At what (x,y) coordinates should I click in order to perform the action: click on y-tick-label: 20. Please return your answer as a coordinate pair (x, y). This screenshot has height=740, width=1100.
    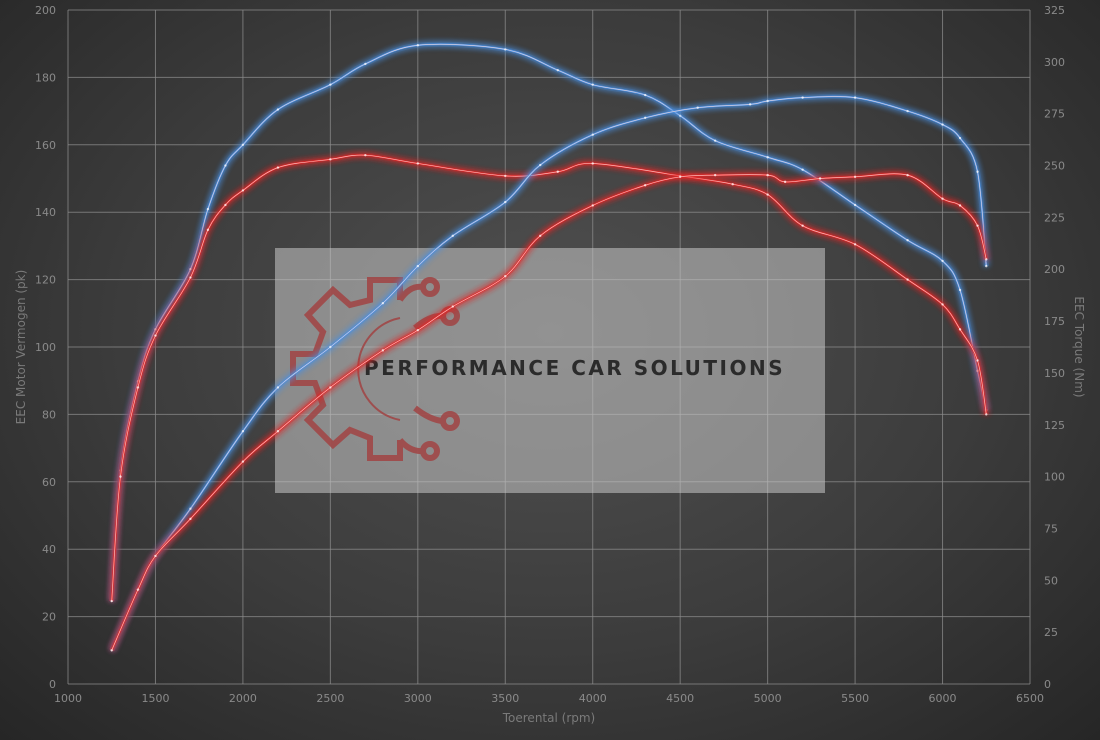
    Looking at the image, I should click on (49, 617).